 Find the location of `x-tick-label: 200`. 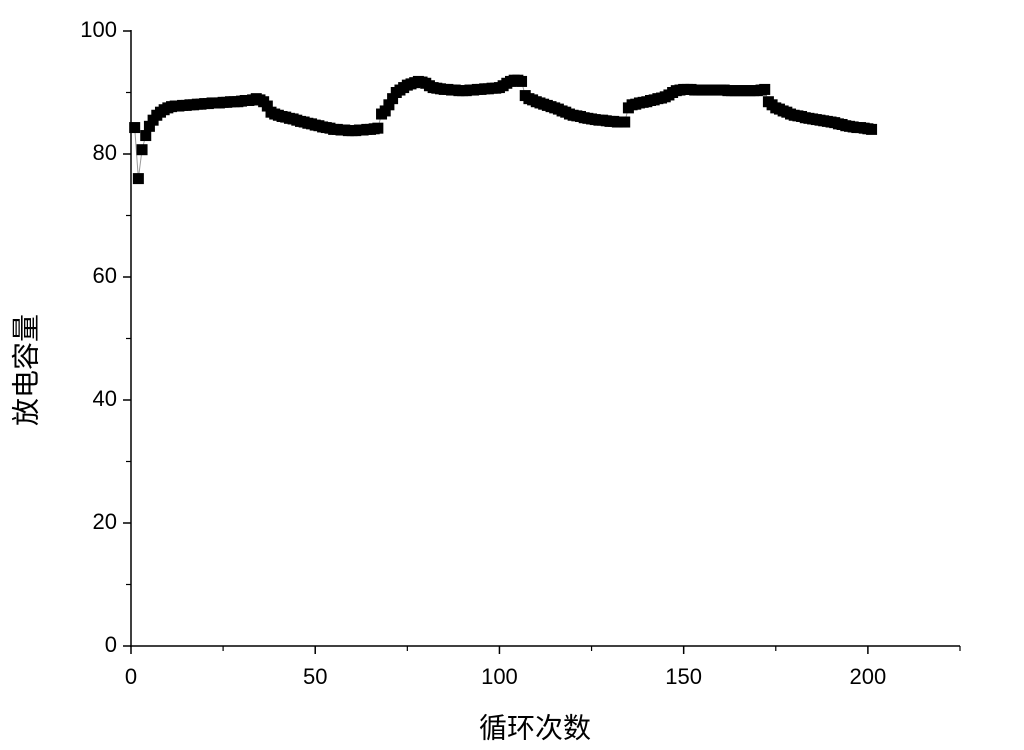

x-tick-label: 200 is located at coordinates (868, 676).